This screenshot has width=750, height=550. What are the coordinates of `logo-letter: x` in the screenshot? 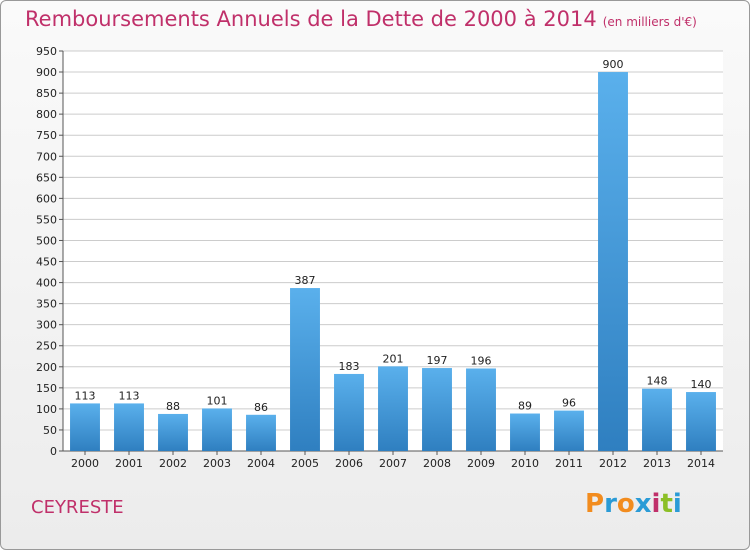 It's located at (643, 504).